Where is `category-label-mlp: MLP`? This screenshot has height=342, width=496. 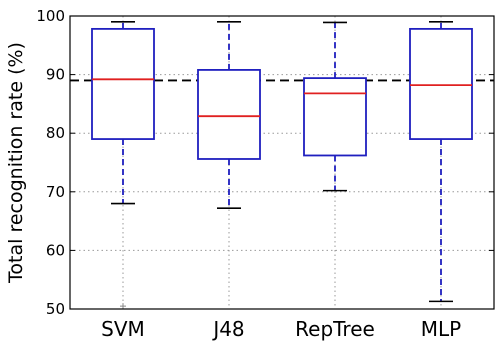 category-label-mlp: MLP is located at coordinates (441, 329).